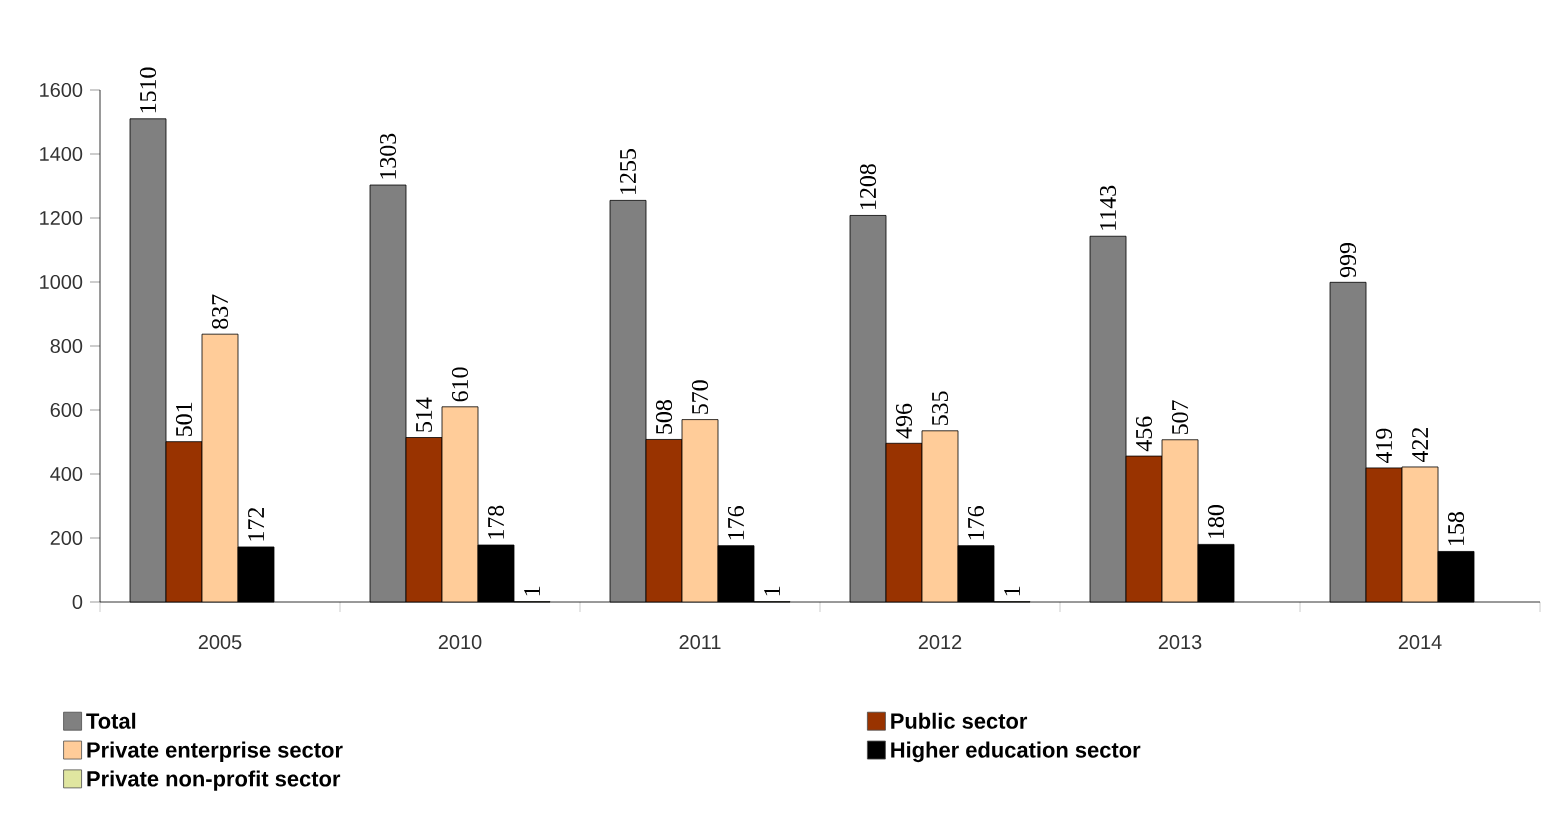 Image resolution: width=1547 pixels, height=837 pixels. What do you see at coordinates (1108, 207) in the screenshot?
I see `data-label: 1143` at bounding box center [1108, 207].